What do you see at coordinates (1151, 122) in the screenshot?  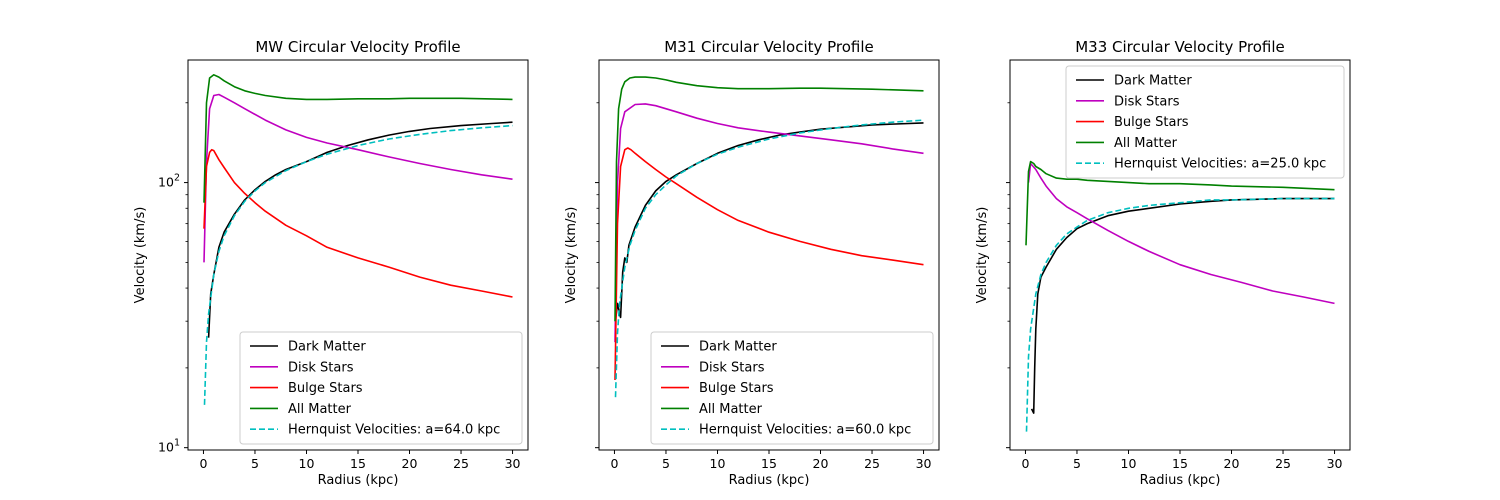 I see `m33-legend-label-2: Bulge Stars` at bounding box center [1151, 122].